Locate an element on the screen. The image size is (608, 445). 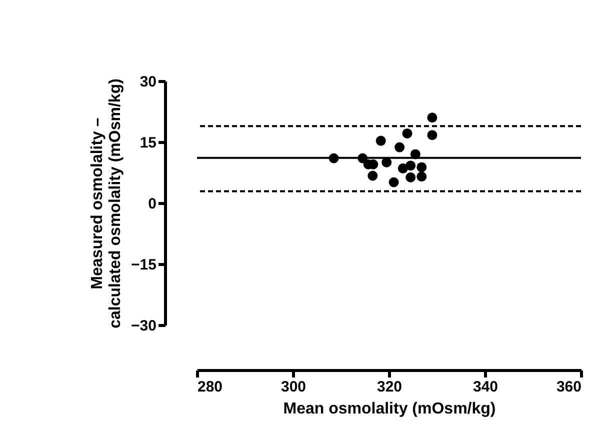
x-tick-label: 300 is located at coordinates (293, 387).